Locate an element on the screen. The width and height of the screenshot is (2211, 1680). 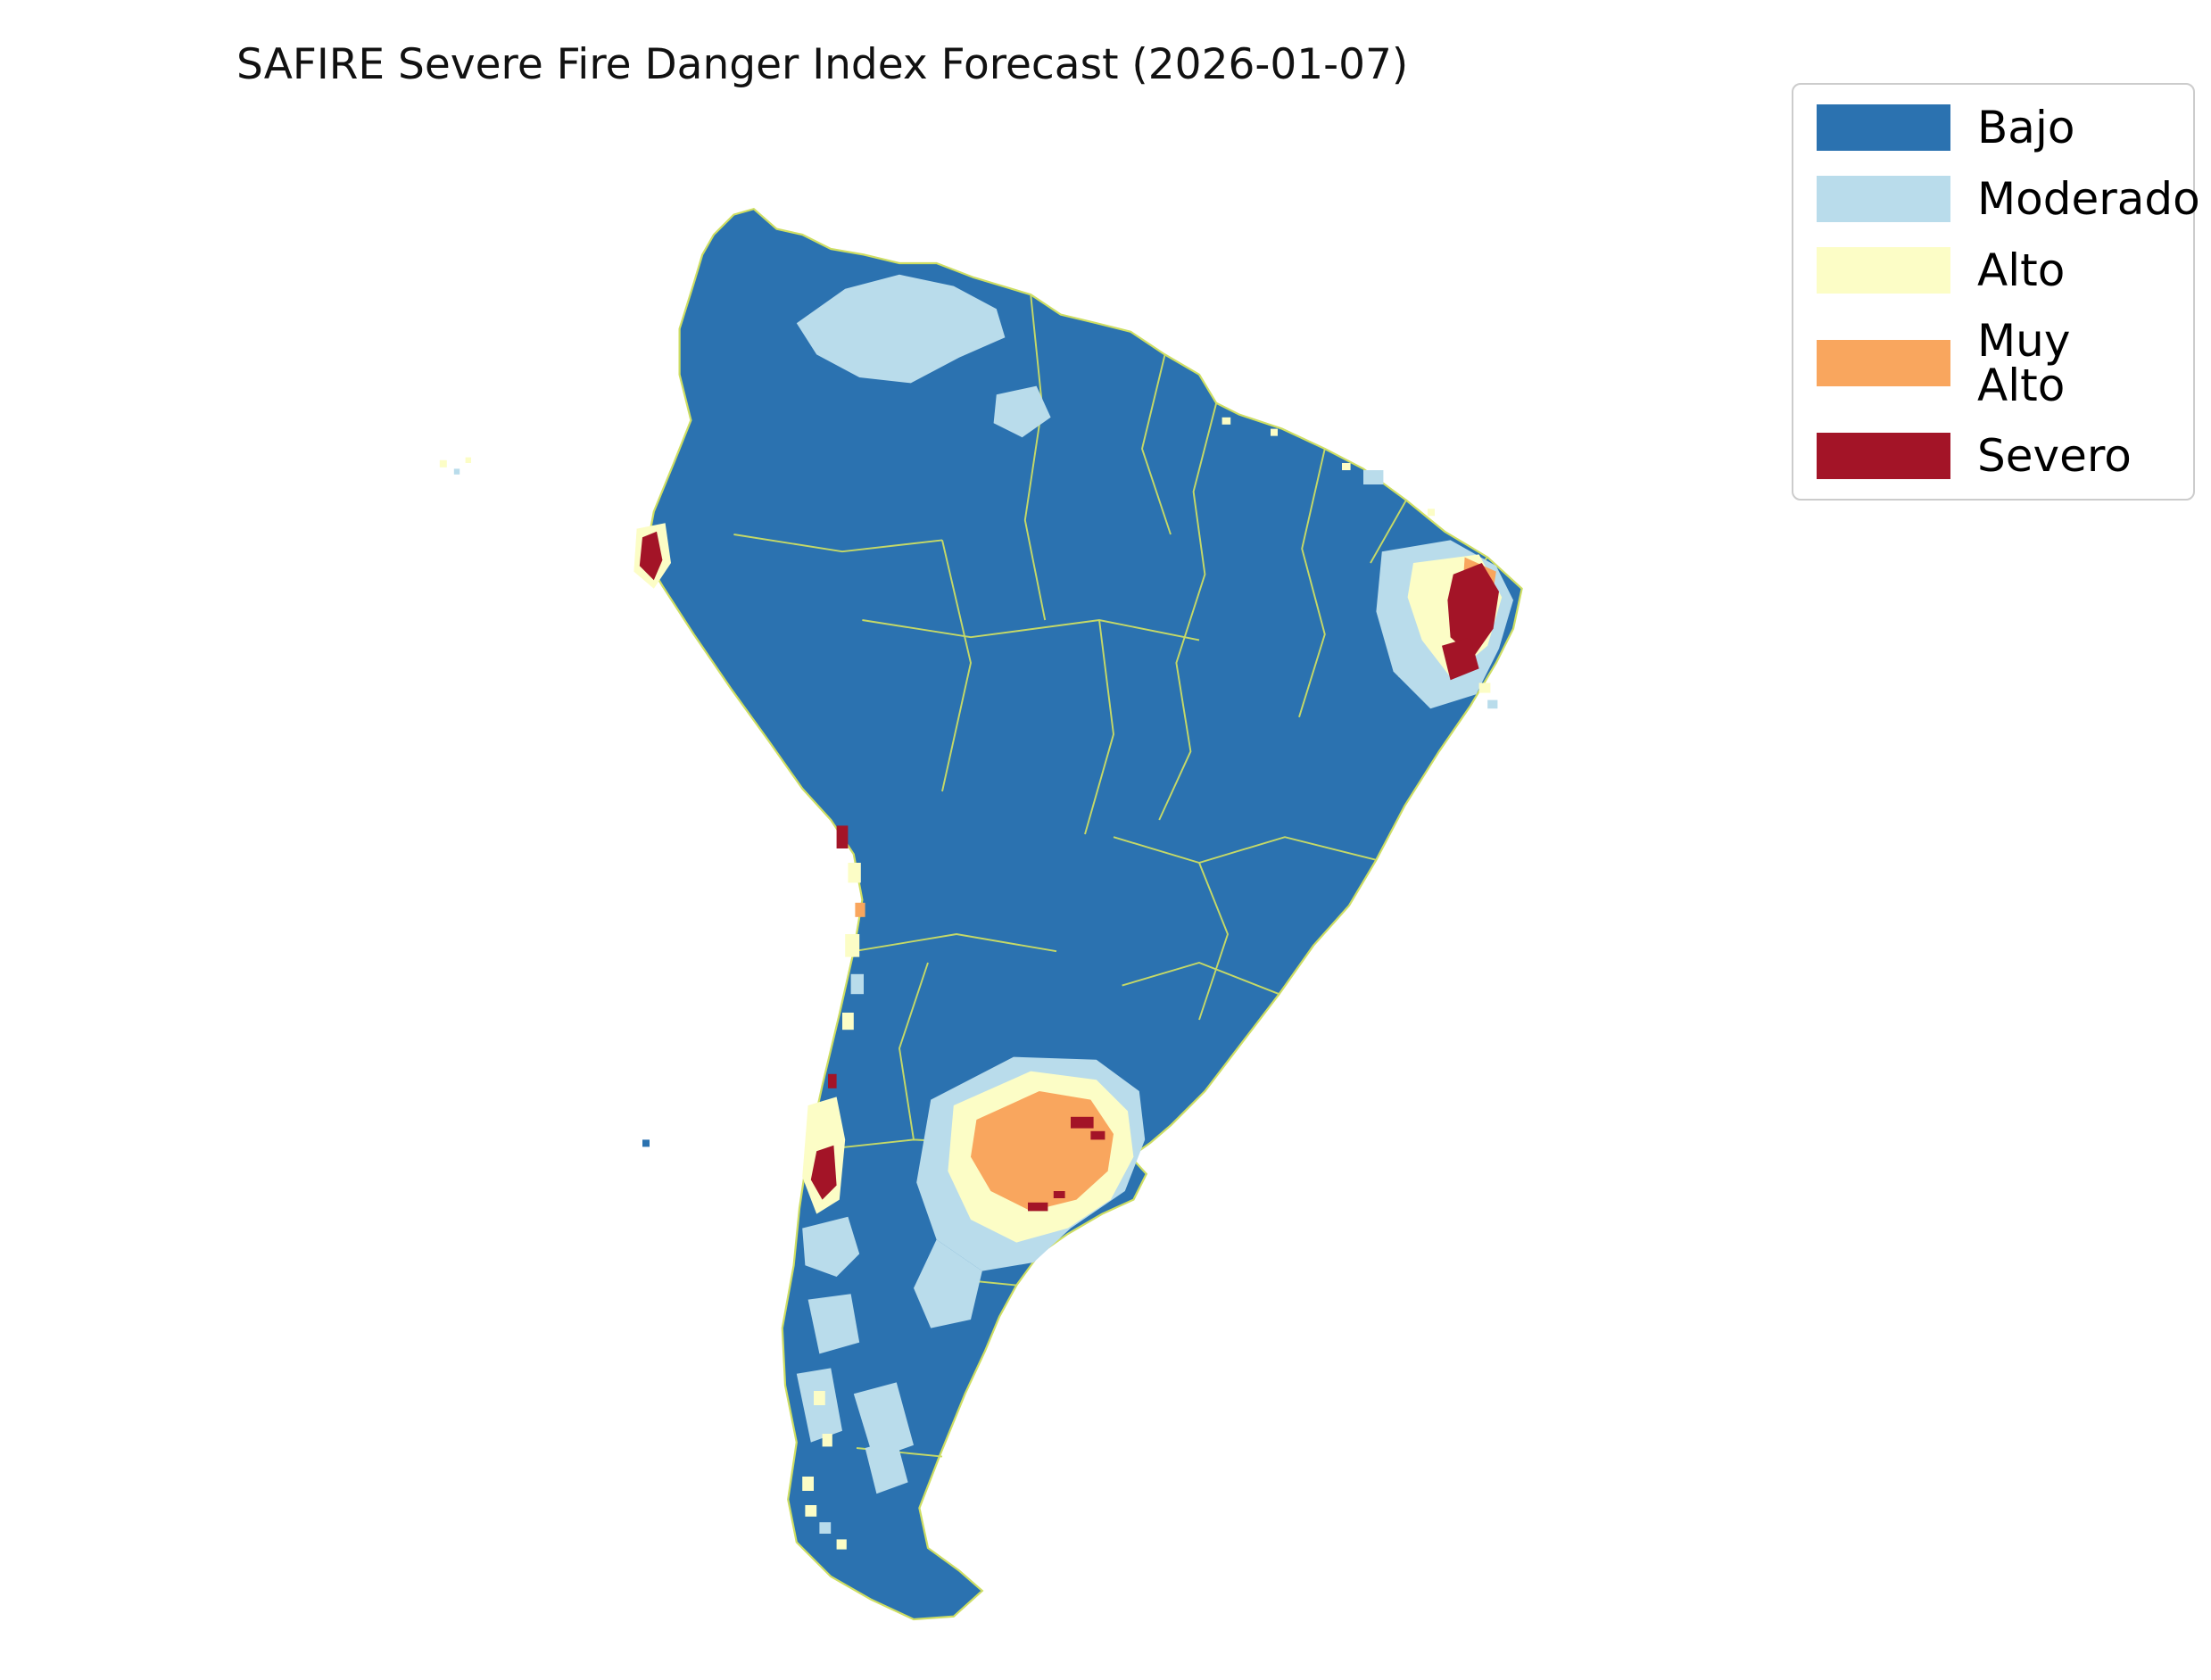
legend-swatch-moderado is located at coordinates (1883, 199).